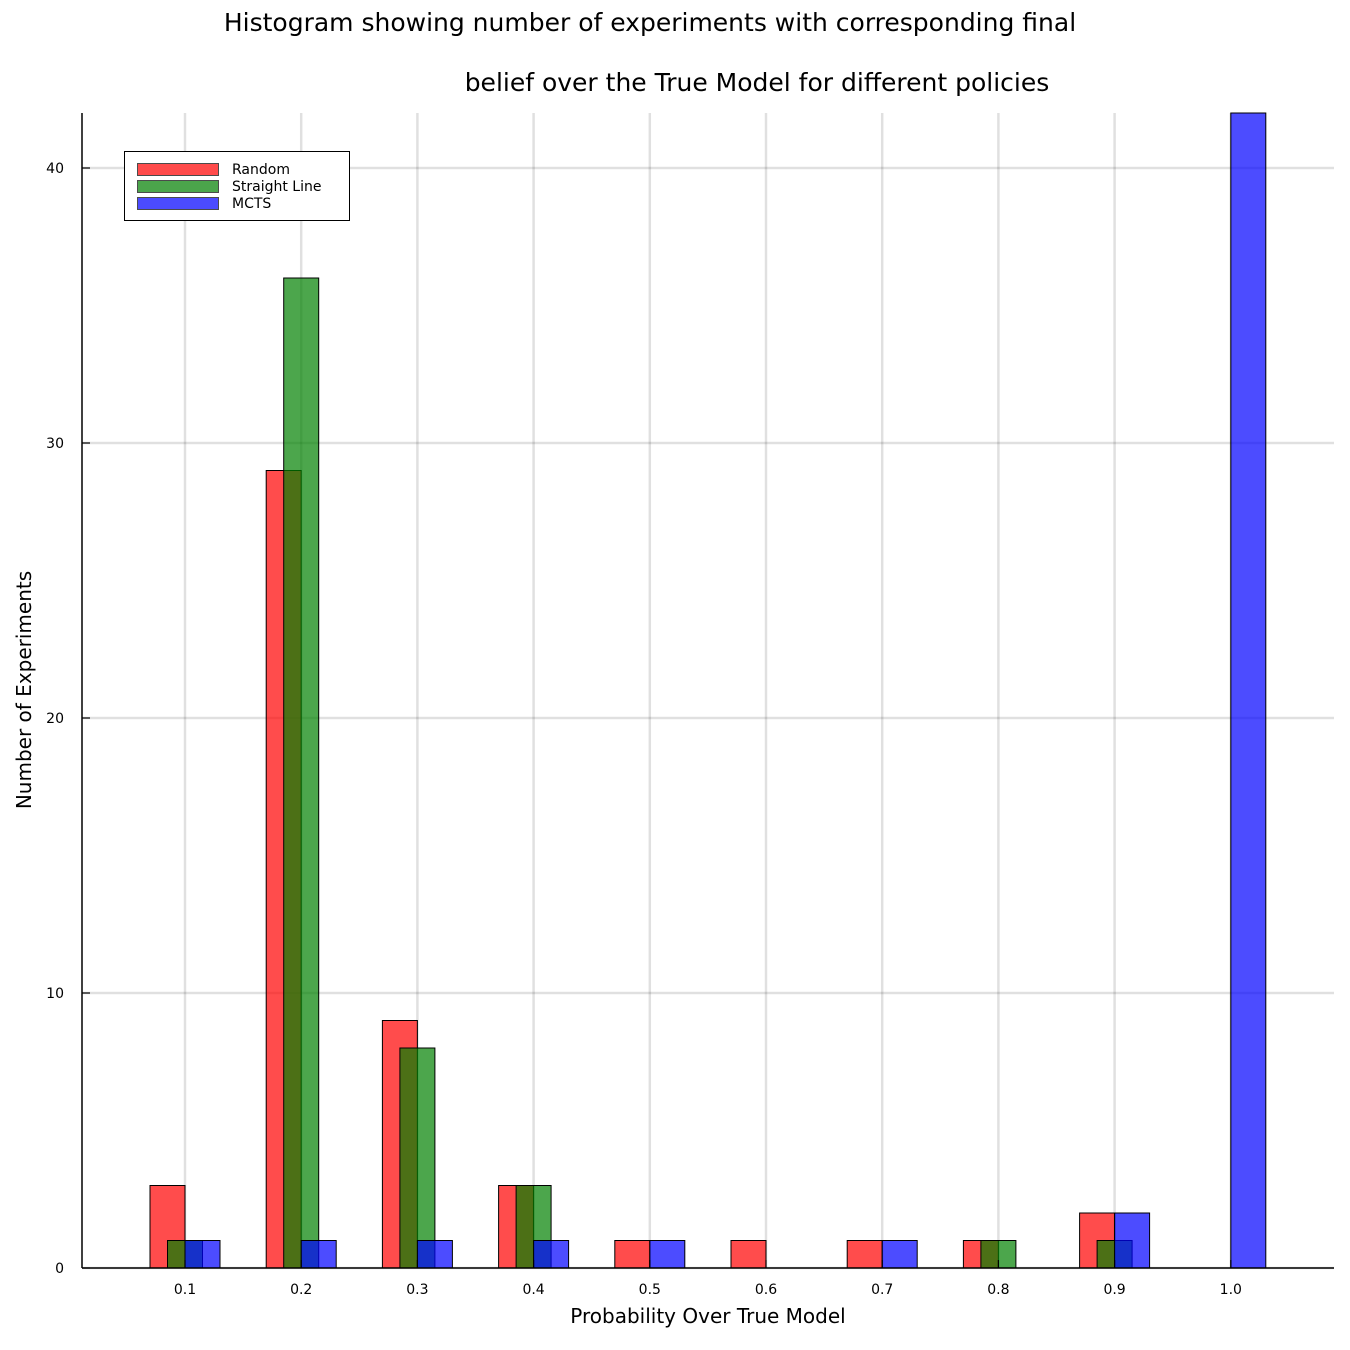 Image resolution: width=1350 pixels, height=1350 pixels. I want to click on y-tick-label: 0, so click(59, 1269).